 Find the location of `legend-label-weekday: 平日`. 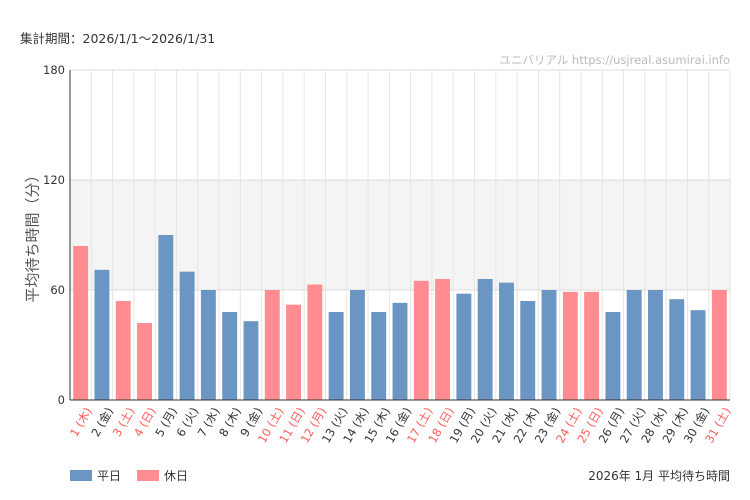

legend-label-weekday: 平日 is located at coordinates (109, 476).